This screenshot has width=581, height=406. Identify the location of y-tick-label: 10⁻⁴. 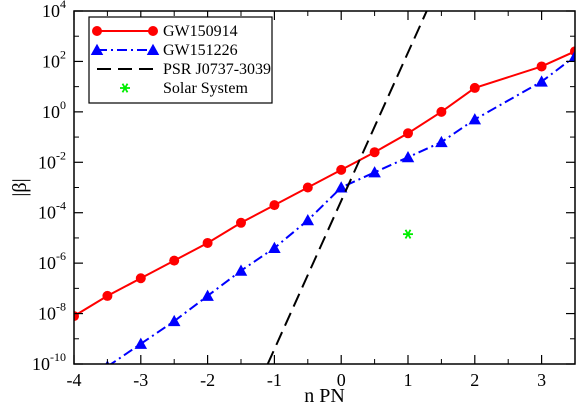
(52, 211).